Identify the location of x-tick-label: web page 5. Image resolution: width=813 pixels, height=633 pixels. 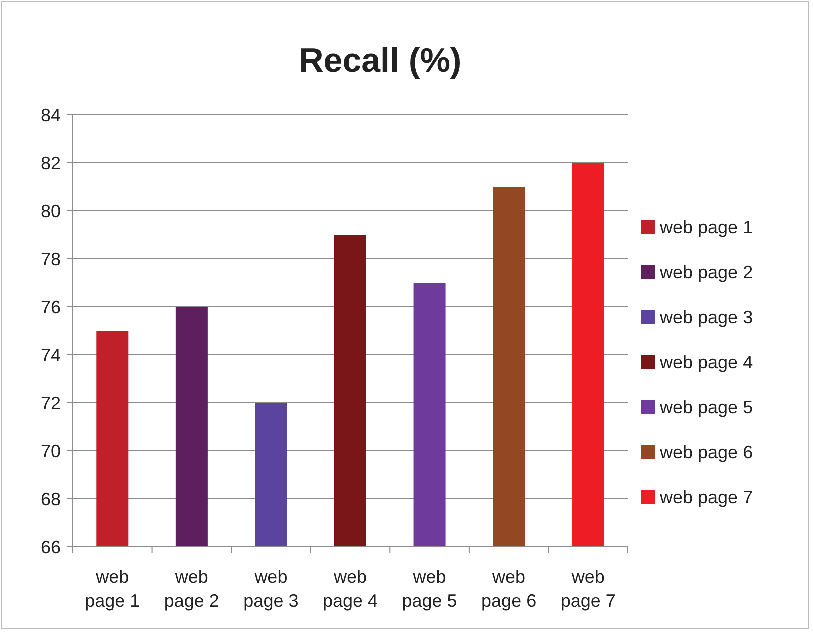
(430, 589).